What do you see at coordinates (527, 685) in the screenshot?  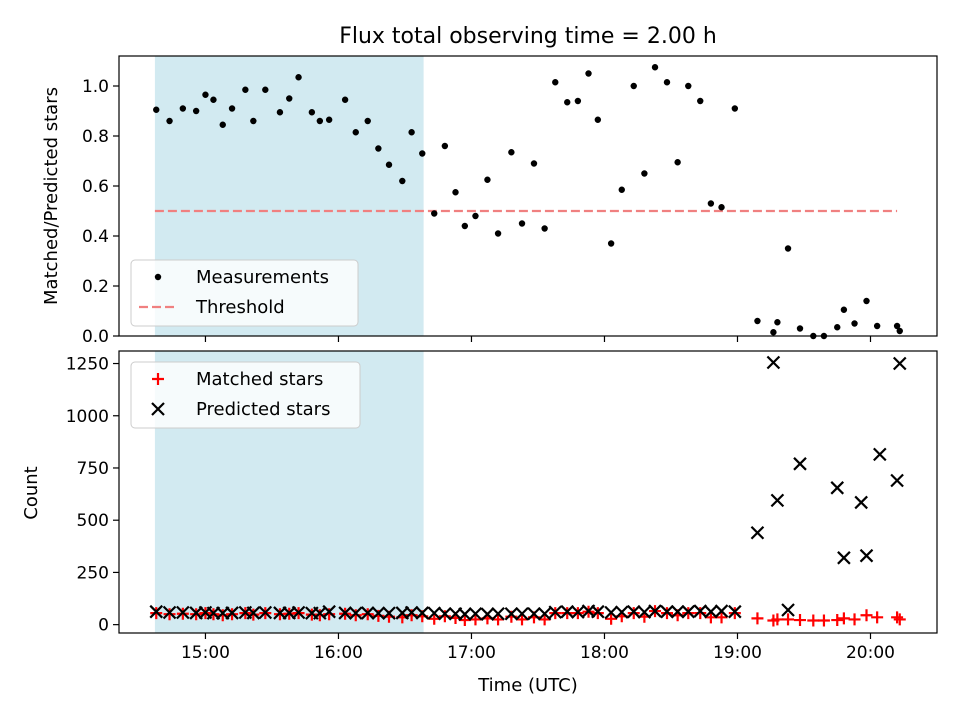 I see `x-axis-label: Time (UTC)` at bounding box center [527, 685].